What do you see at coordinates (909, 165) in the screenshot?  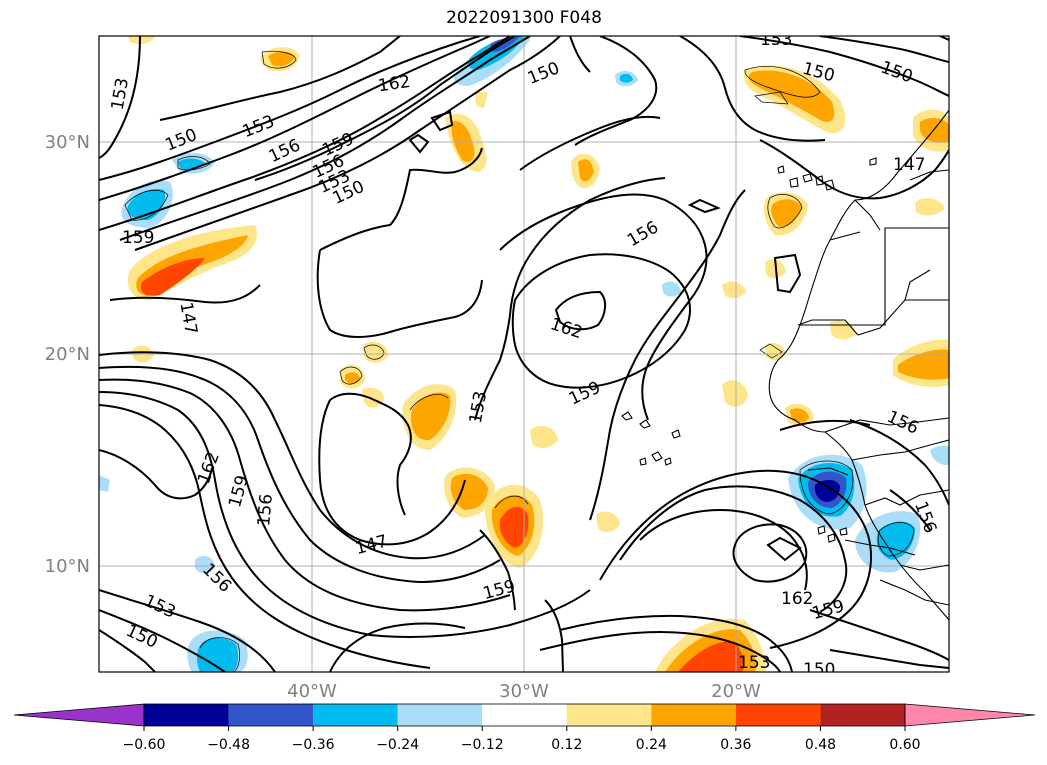 I see `contour-label: 147` at bounding box center [909, 165].